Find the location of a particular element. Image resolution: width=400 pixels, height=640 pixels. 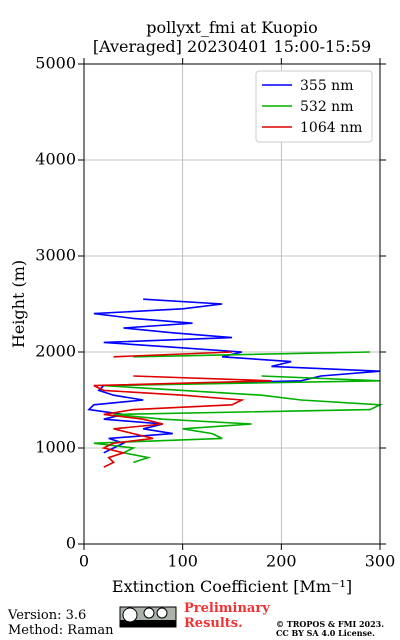

x-tick-label: 300 is located at coordinates (380, 561).